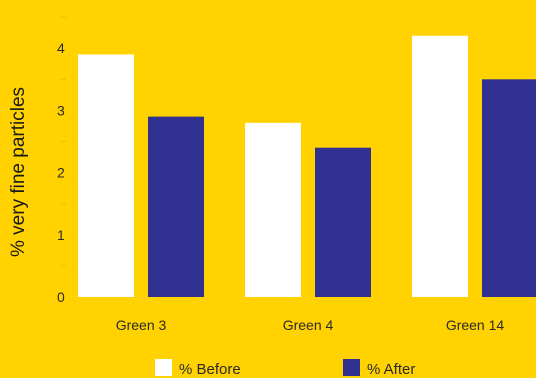  What do you see at coordinates (141, 325) in the screenshot?
I see `category-label-green-3: Green 3` at bounding box center [141, 325].